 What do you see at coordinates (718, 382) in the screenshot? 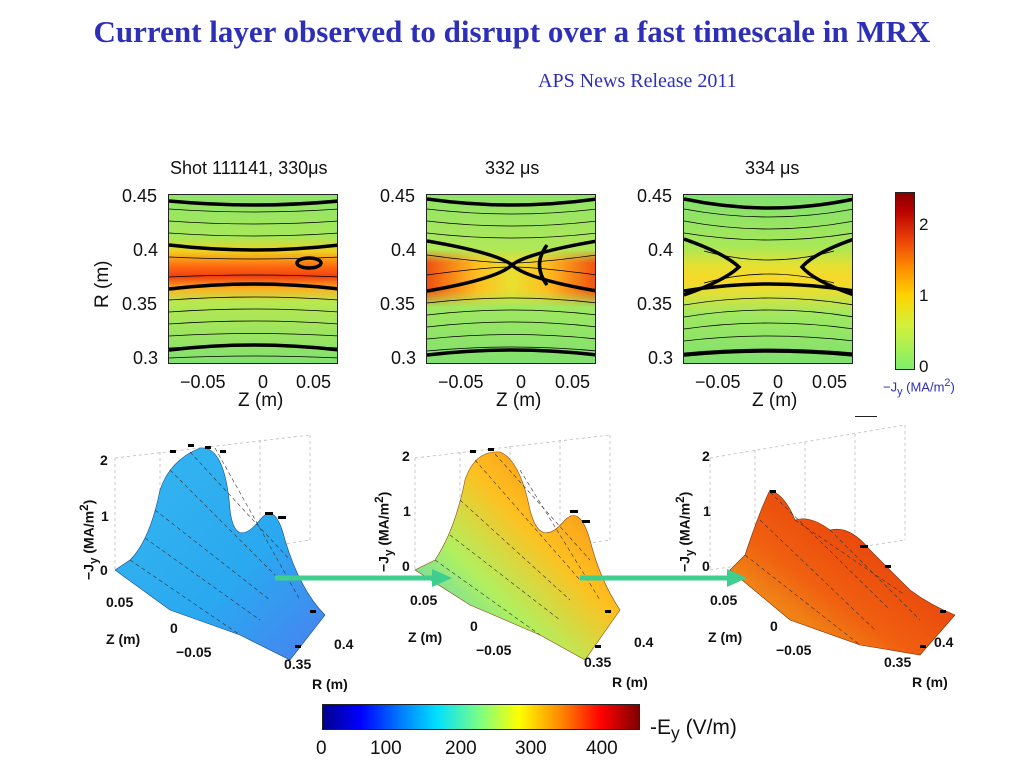
I see `z-tick-3-neg: −0.05` at bounding box center [718, 382].